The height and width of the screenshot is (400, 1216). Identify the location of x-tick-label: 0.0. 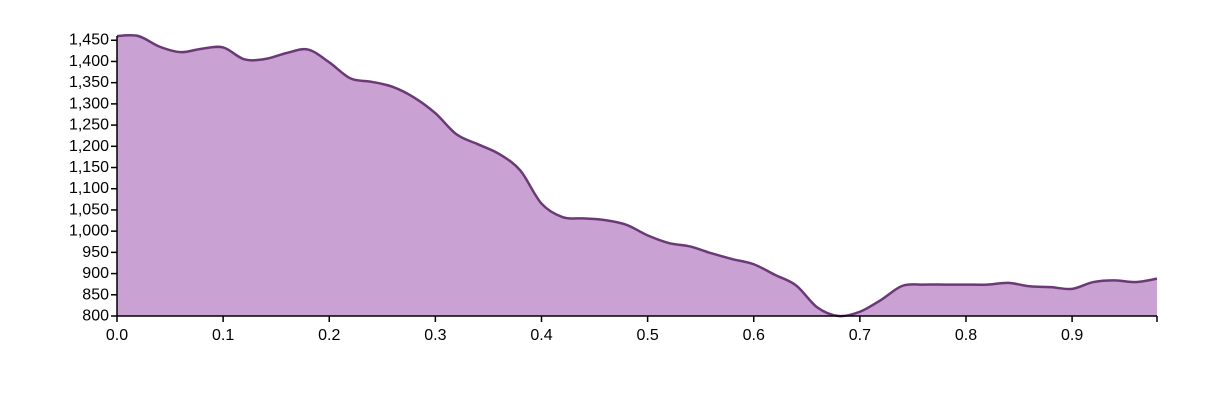
(117, 335).